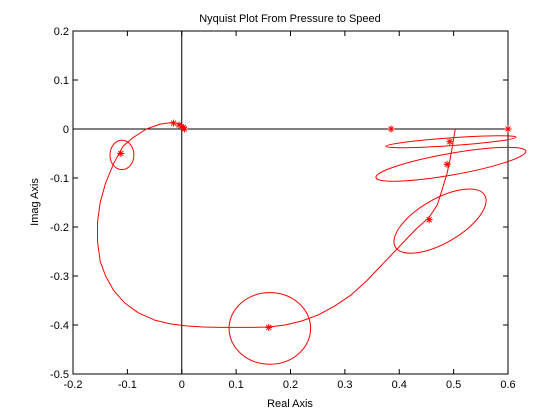  What do you see at coordinates (182, 385) in the screenshot?
I see `x-tick-label: 0` at bounding box center [182, 385].